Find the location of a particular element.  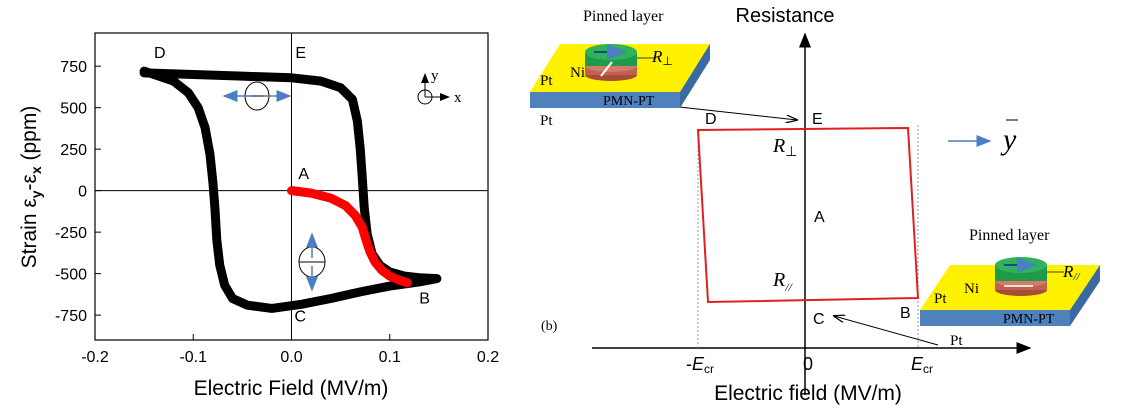

x-tick-label: 0.1 is located at coordinates (390, 357).